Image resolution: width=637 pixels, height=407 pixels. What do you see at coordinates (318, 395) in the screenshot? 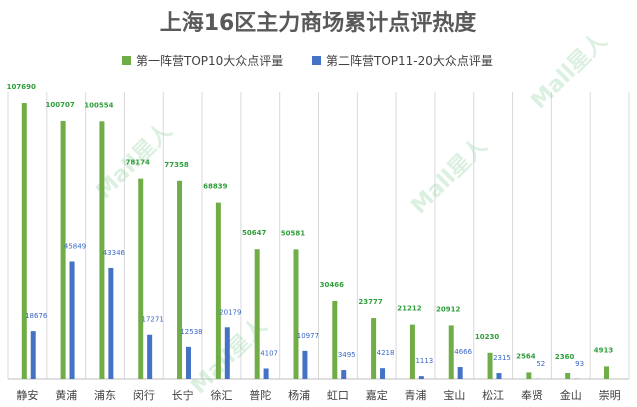
I see `category-labels: 静安 黄浦 浦东 闵行 长宁 徐汇 普陀 杨浦 虹口 嘉定 青浦 宝山 松江 奉贤 金山 崇明` at bounding box center [318, 395].